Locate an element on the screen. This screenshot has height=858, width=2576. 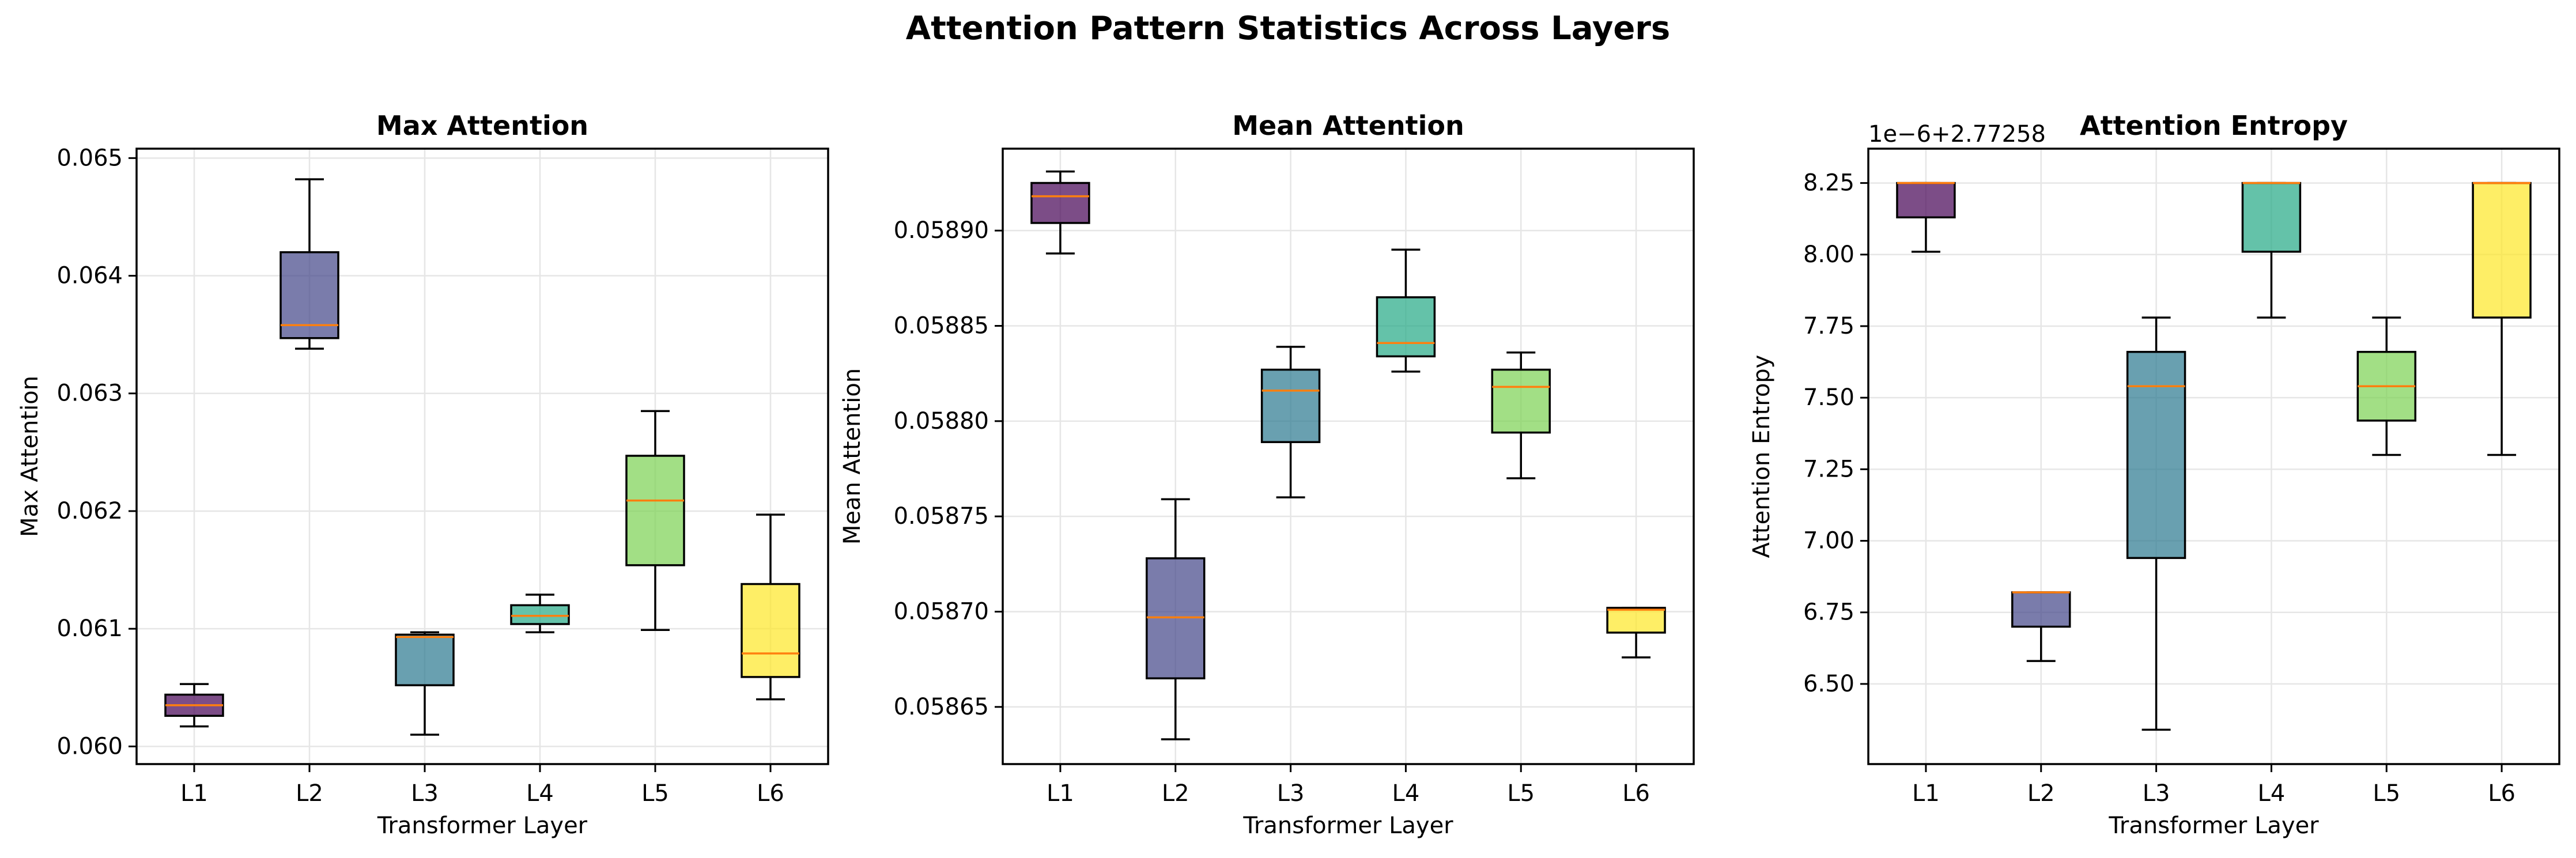
ytick-label: 0.05870 is located at coordinates (941, 611).